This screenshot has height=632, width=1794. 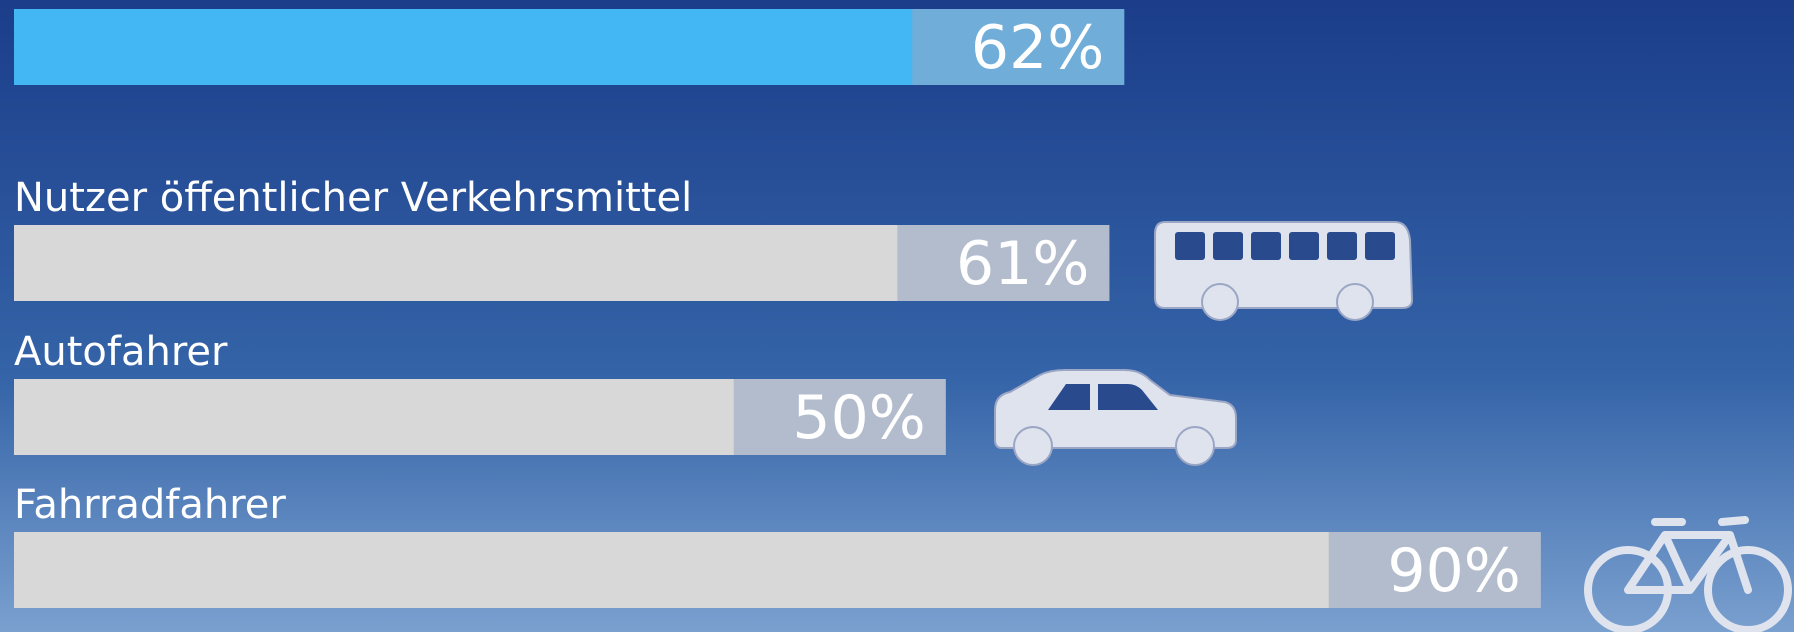 I want to click on value-label: 61%, so click(x=1022, y=264).